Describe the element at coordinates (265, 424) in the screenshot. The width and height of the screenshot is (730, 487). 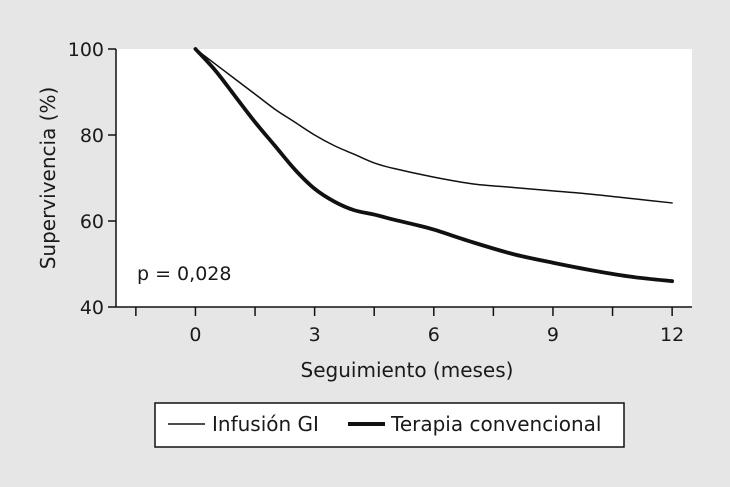
I see `legend-label-infusion: Infusión GI` at that location.